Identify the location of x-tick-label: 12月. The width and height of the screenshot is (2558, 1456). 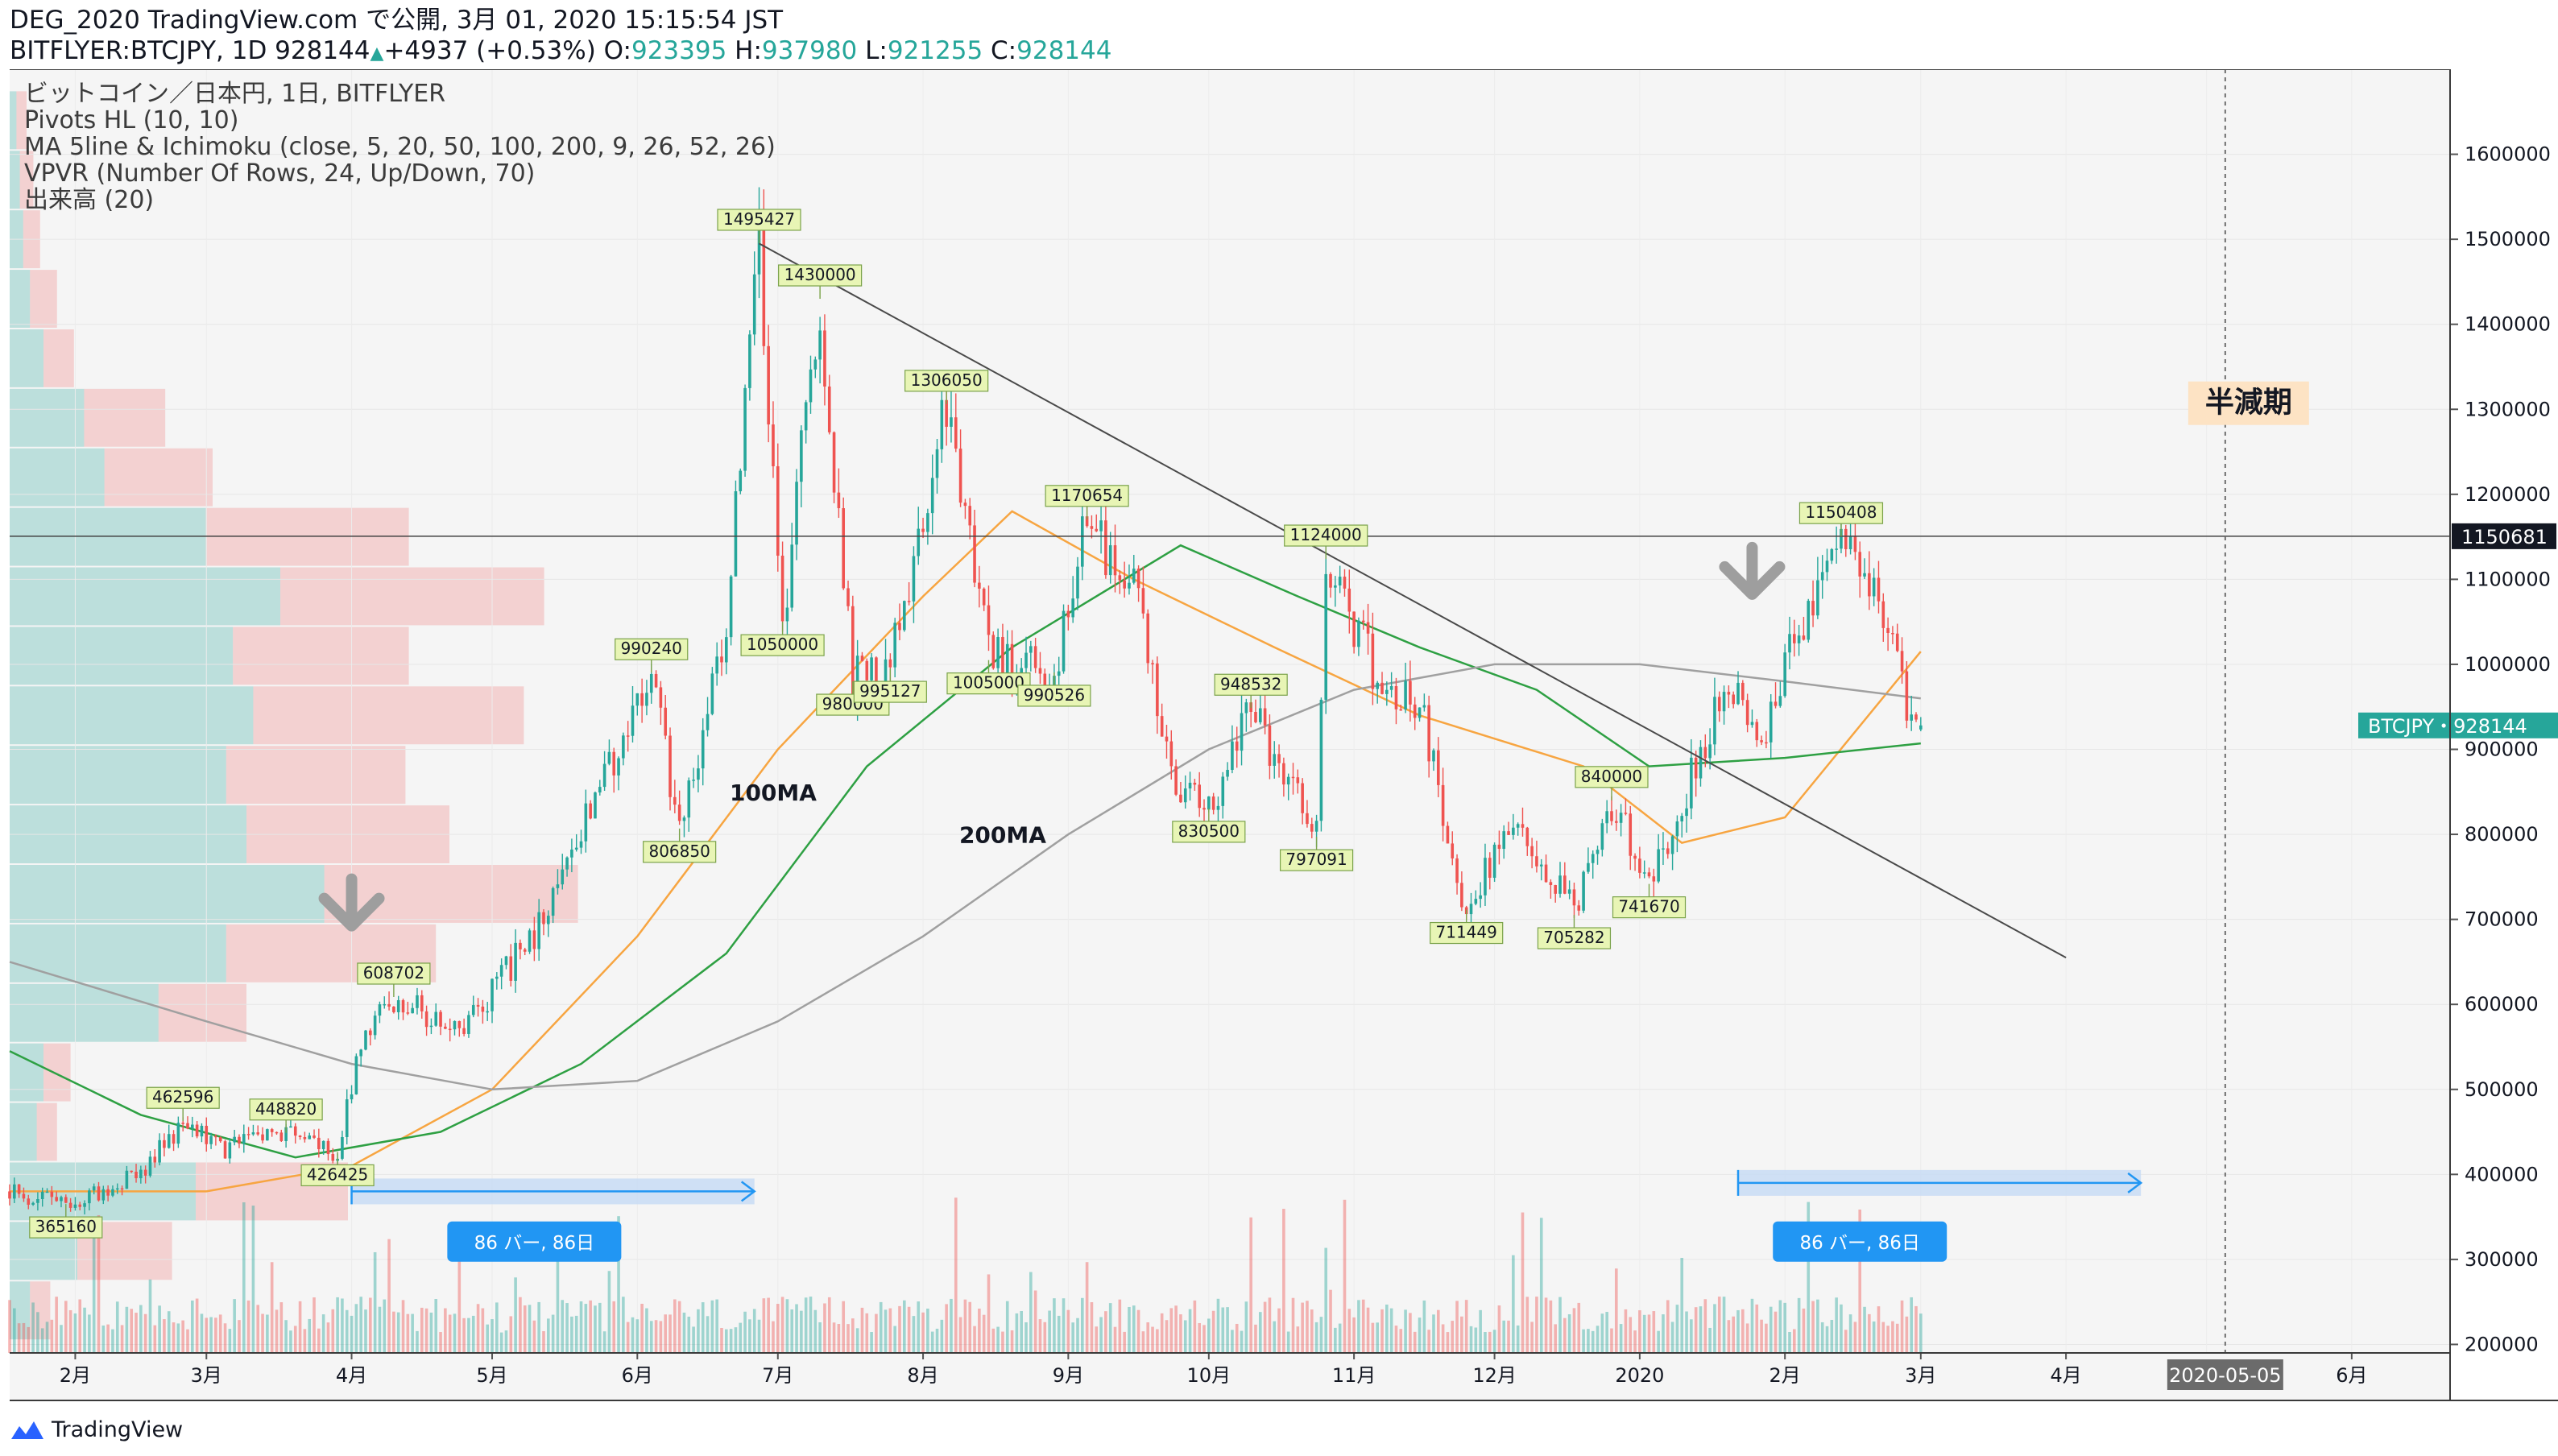
(1494, 1376).